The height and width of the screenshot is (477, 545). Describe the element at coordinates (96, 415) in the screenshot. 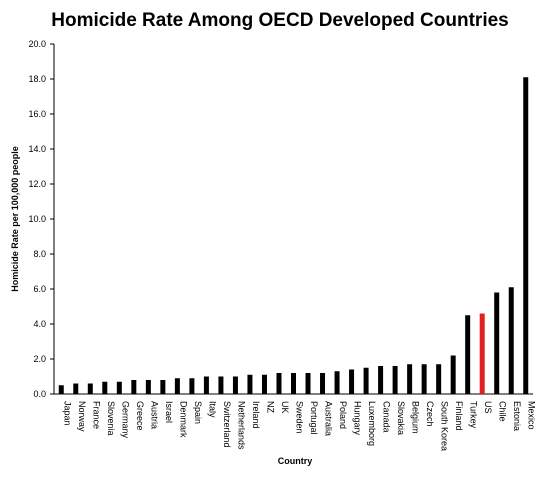

I see `x-tick-label: France` at that location.